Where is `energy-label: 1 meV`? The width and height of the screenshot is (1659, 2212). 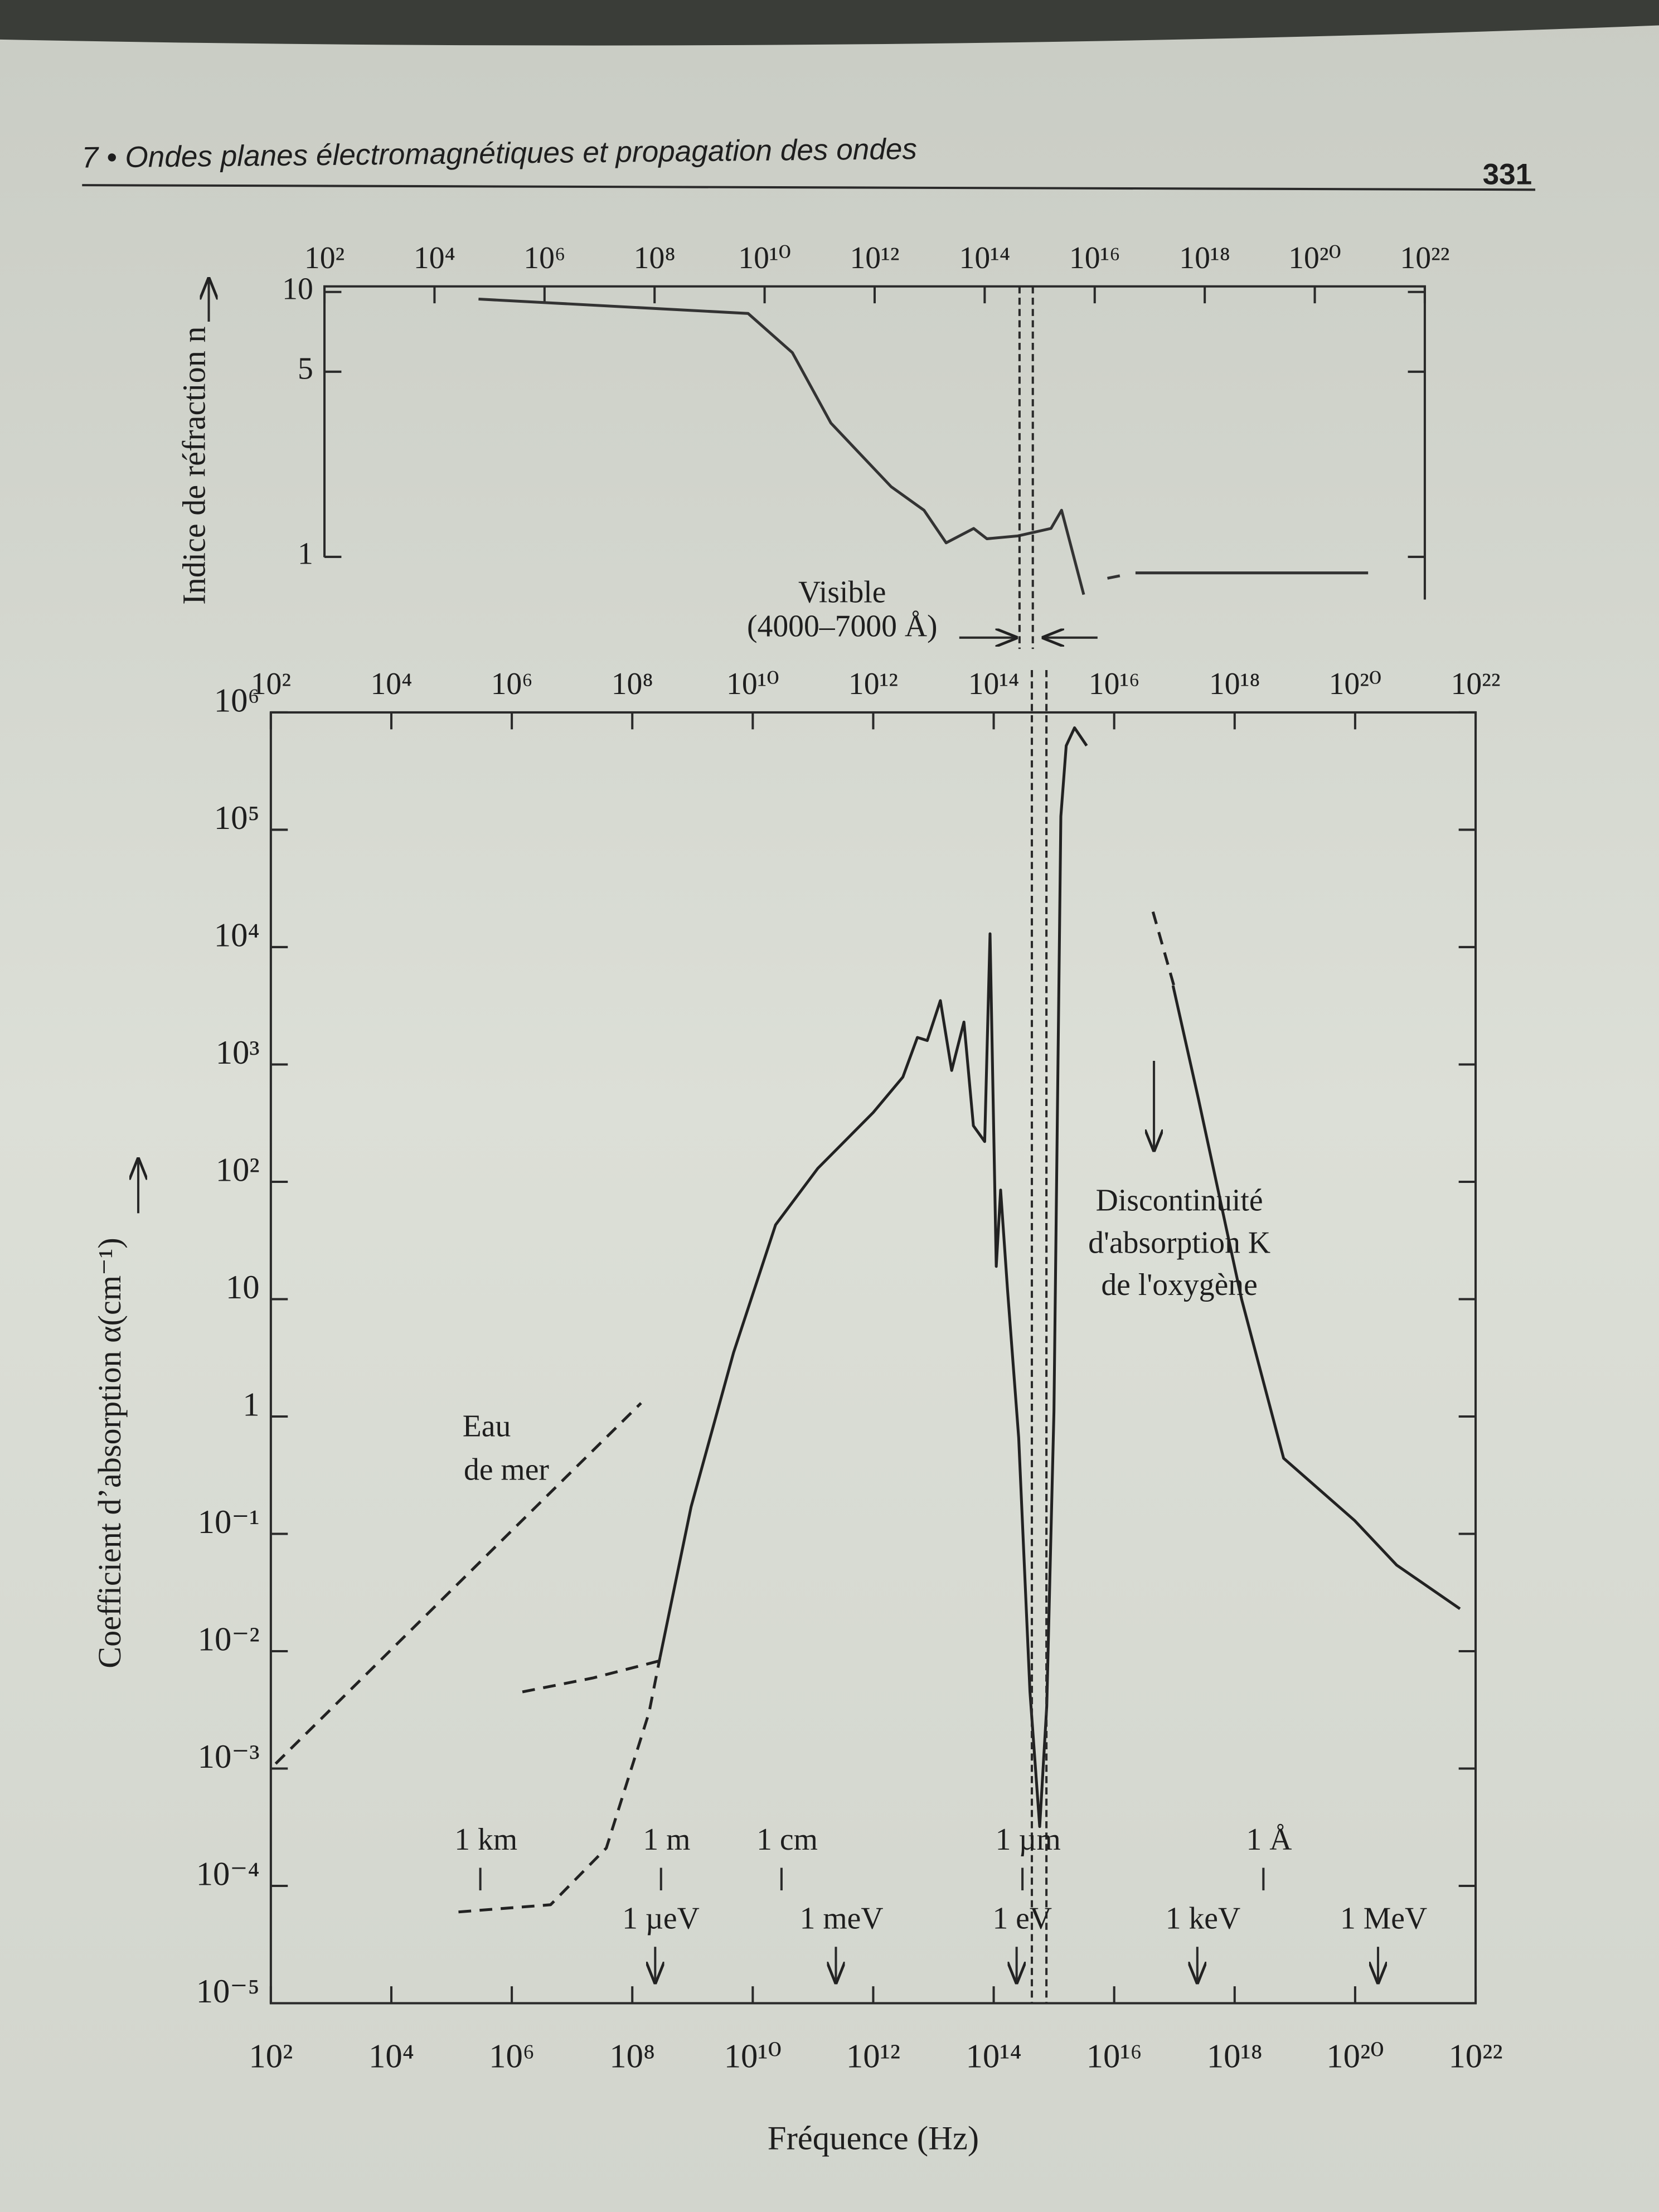
energy-label: 1 meV is located at coordinates (842, 1918).